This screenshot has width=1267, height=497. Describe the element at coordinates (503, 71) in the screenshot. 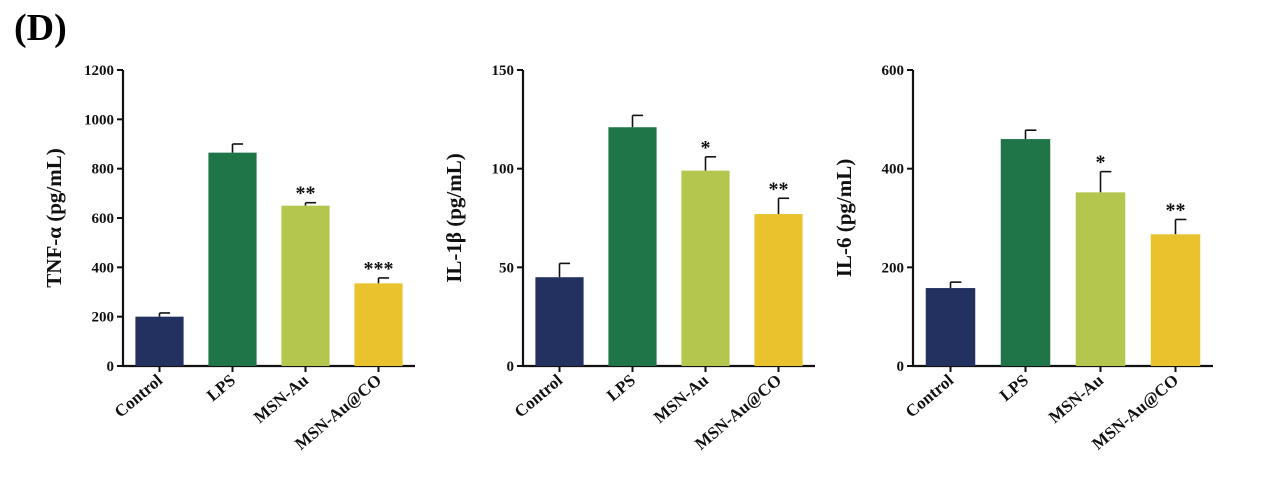

I see `y-tick-label: 150` at that location.